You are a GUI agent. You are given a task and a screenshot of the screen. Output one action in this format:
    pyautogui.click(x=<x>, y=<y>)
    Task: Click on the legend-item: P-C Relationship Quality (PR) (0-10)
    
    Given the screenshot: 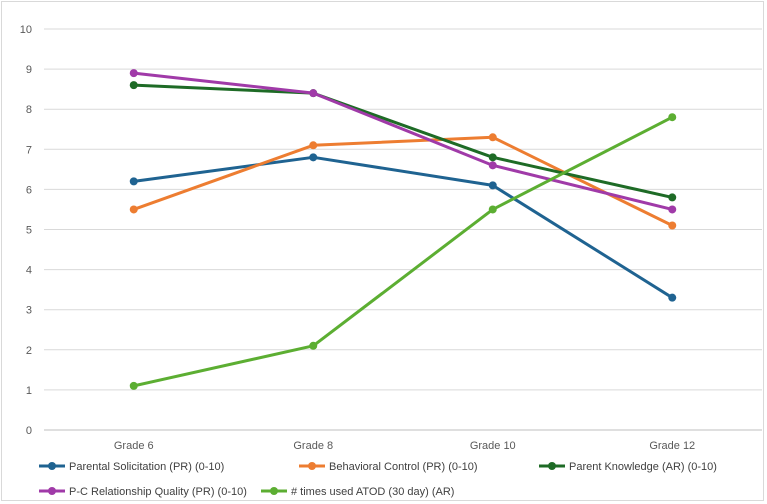 What is the action you would take?
    pyautogui.click(x=143, y=492)
    